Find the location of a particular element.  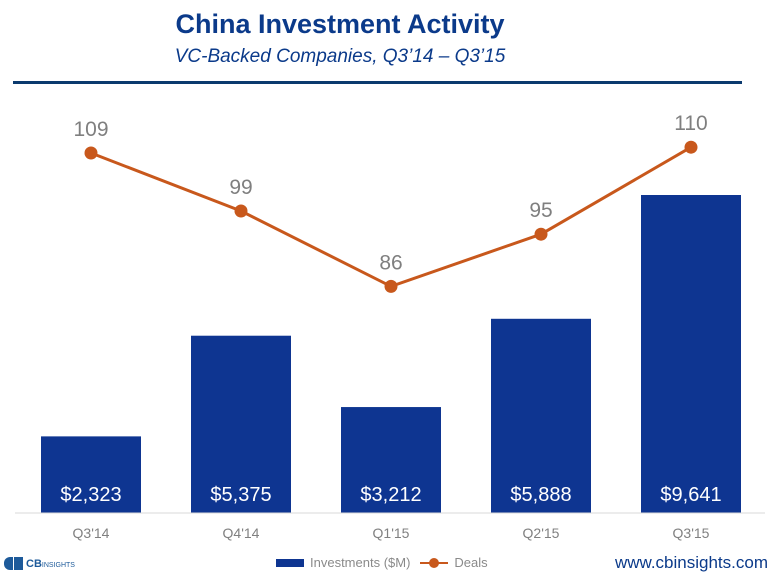

legend-item-investments: Investments ($M) is located at coordinates (343, 562).